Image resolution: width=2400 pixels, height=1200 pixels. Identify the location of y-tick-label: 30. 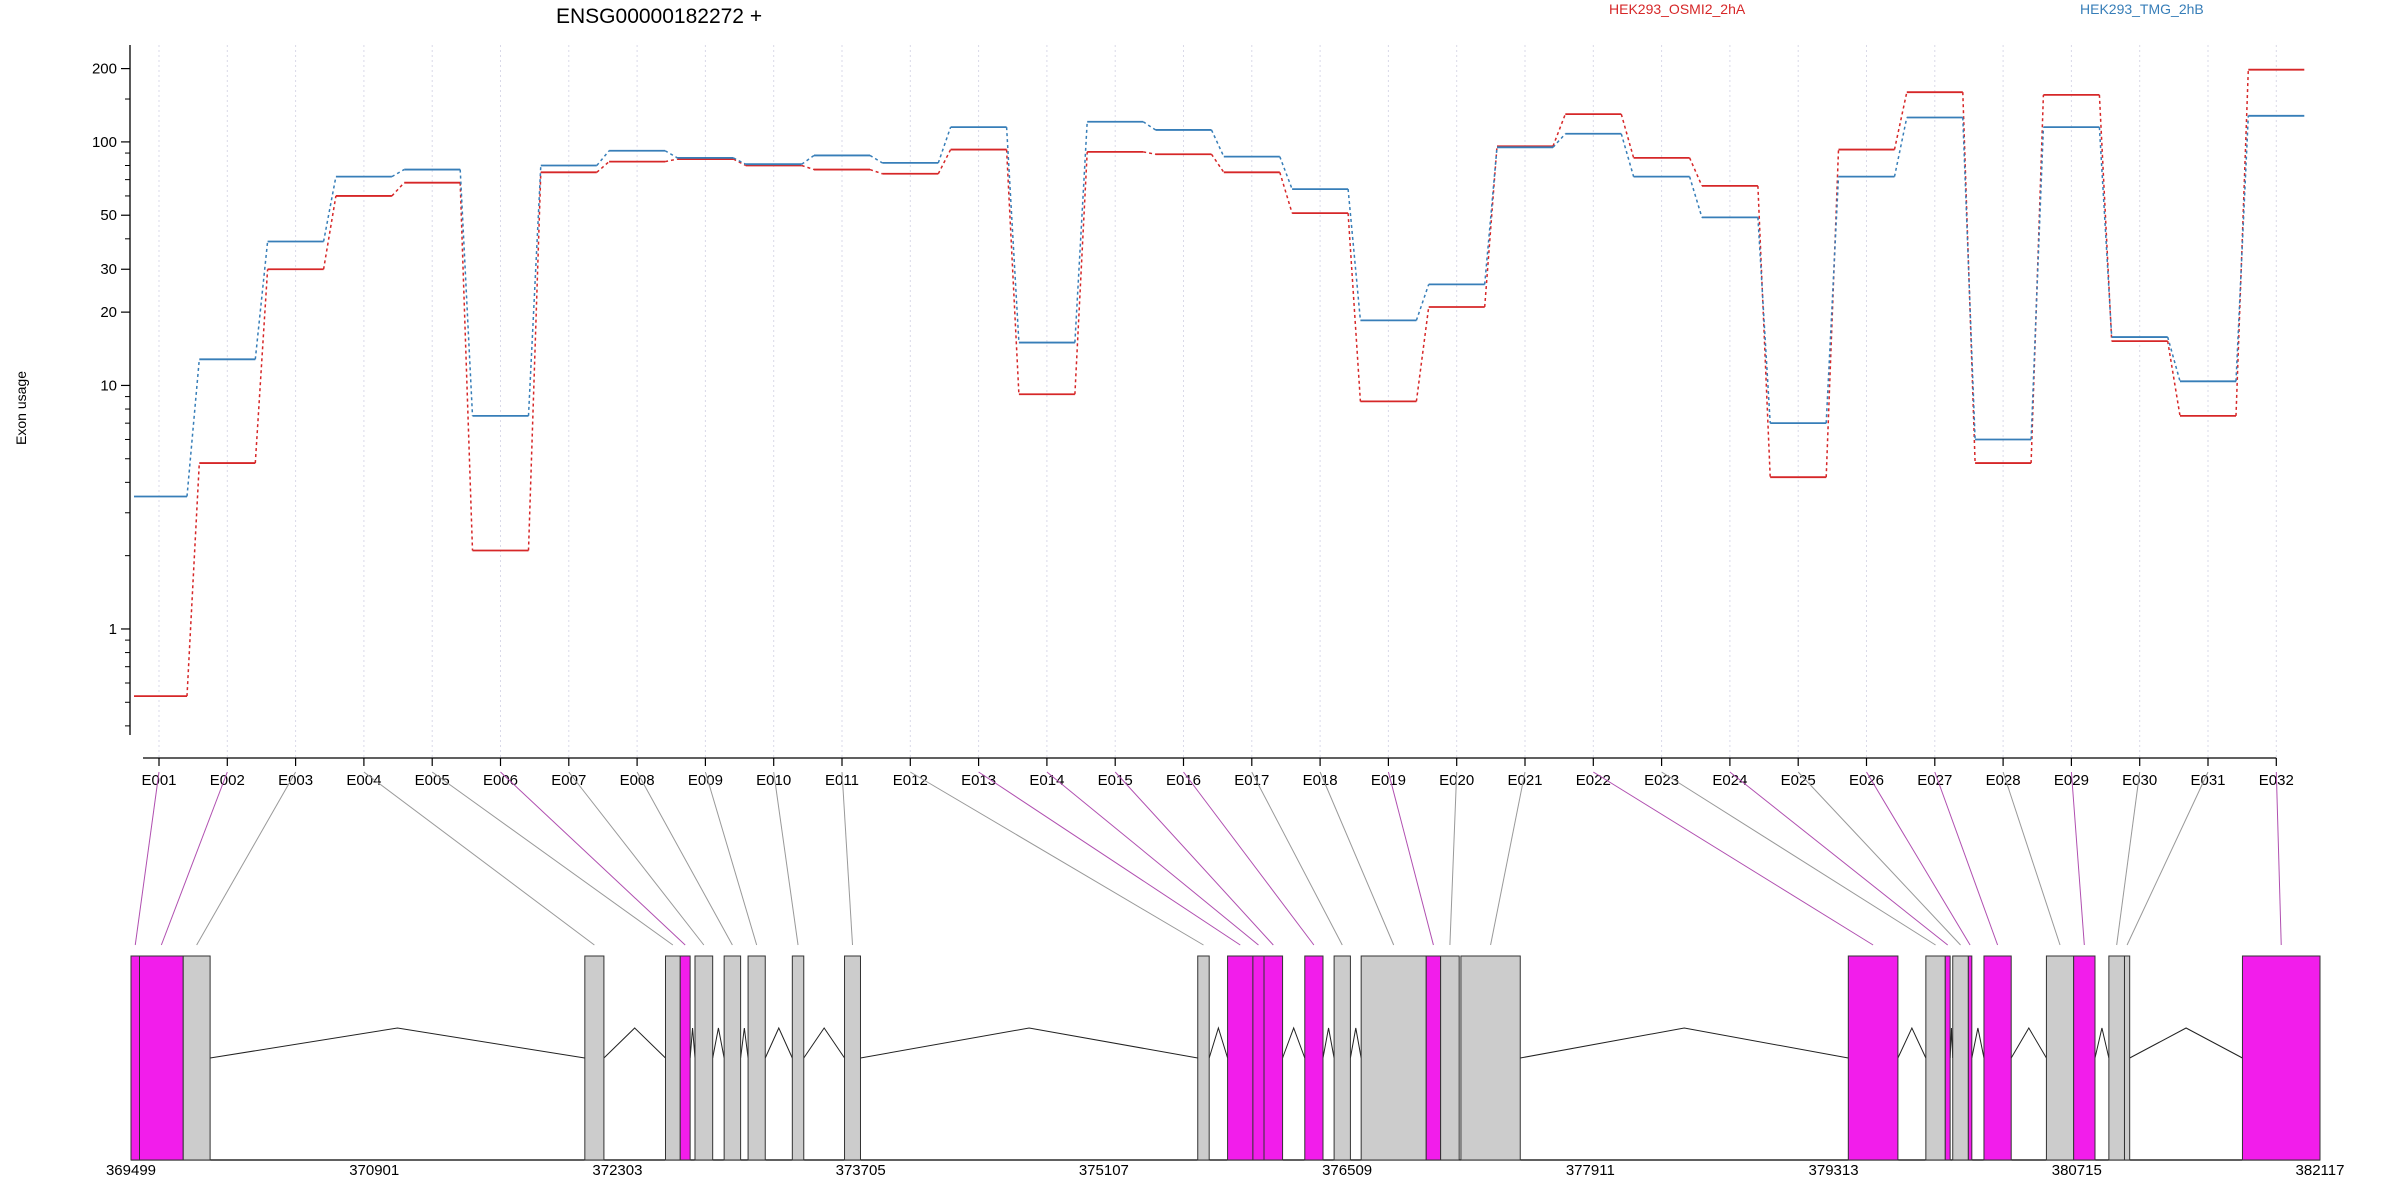
(108, 269).